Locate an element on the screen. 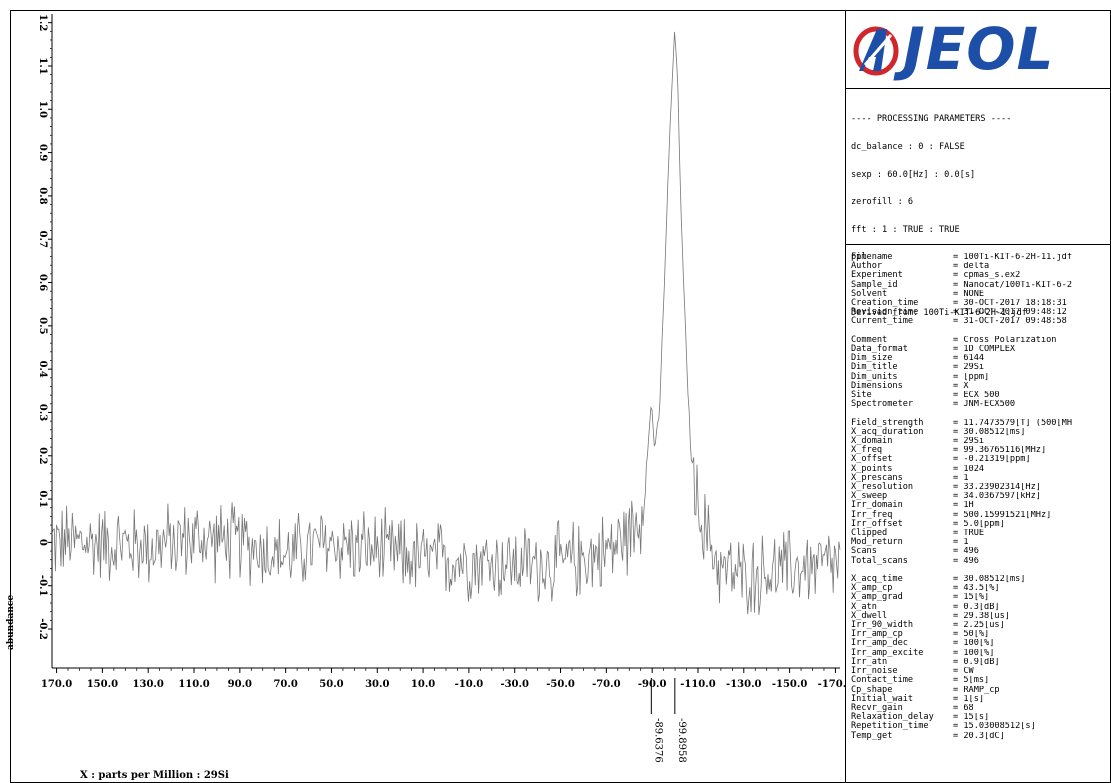 Image resolution: width=1111 pixels, height=783 pixels. parameter-key: Relaxation_delay is located at coordinates (892, 717).